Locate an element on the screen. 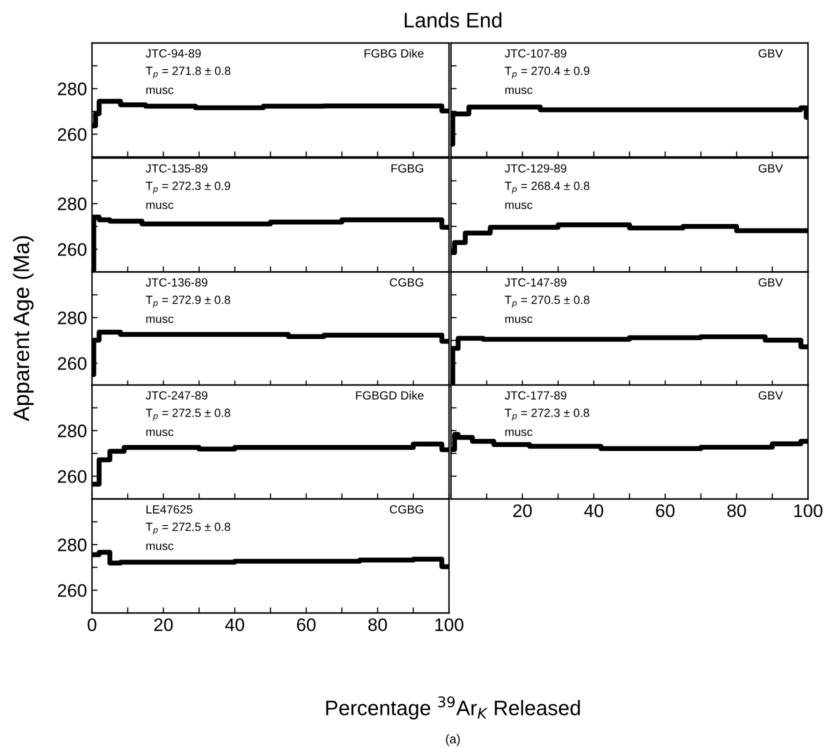 This screenshot has width=831, height=747. annotation: JTC-94-89 is located at coordinates (173, 53).